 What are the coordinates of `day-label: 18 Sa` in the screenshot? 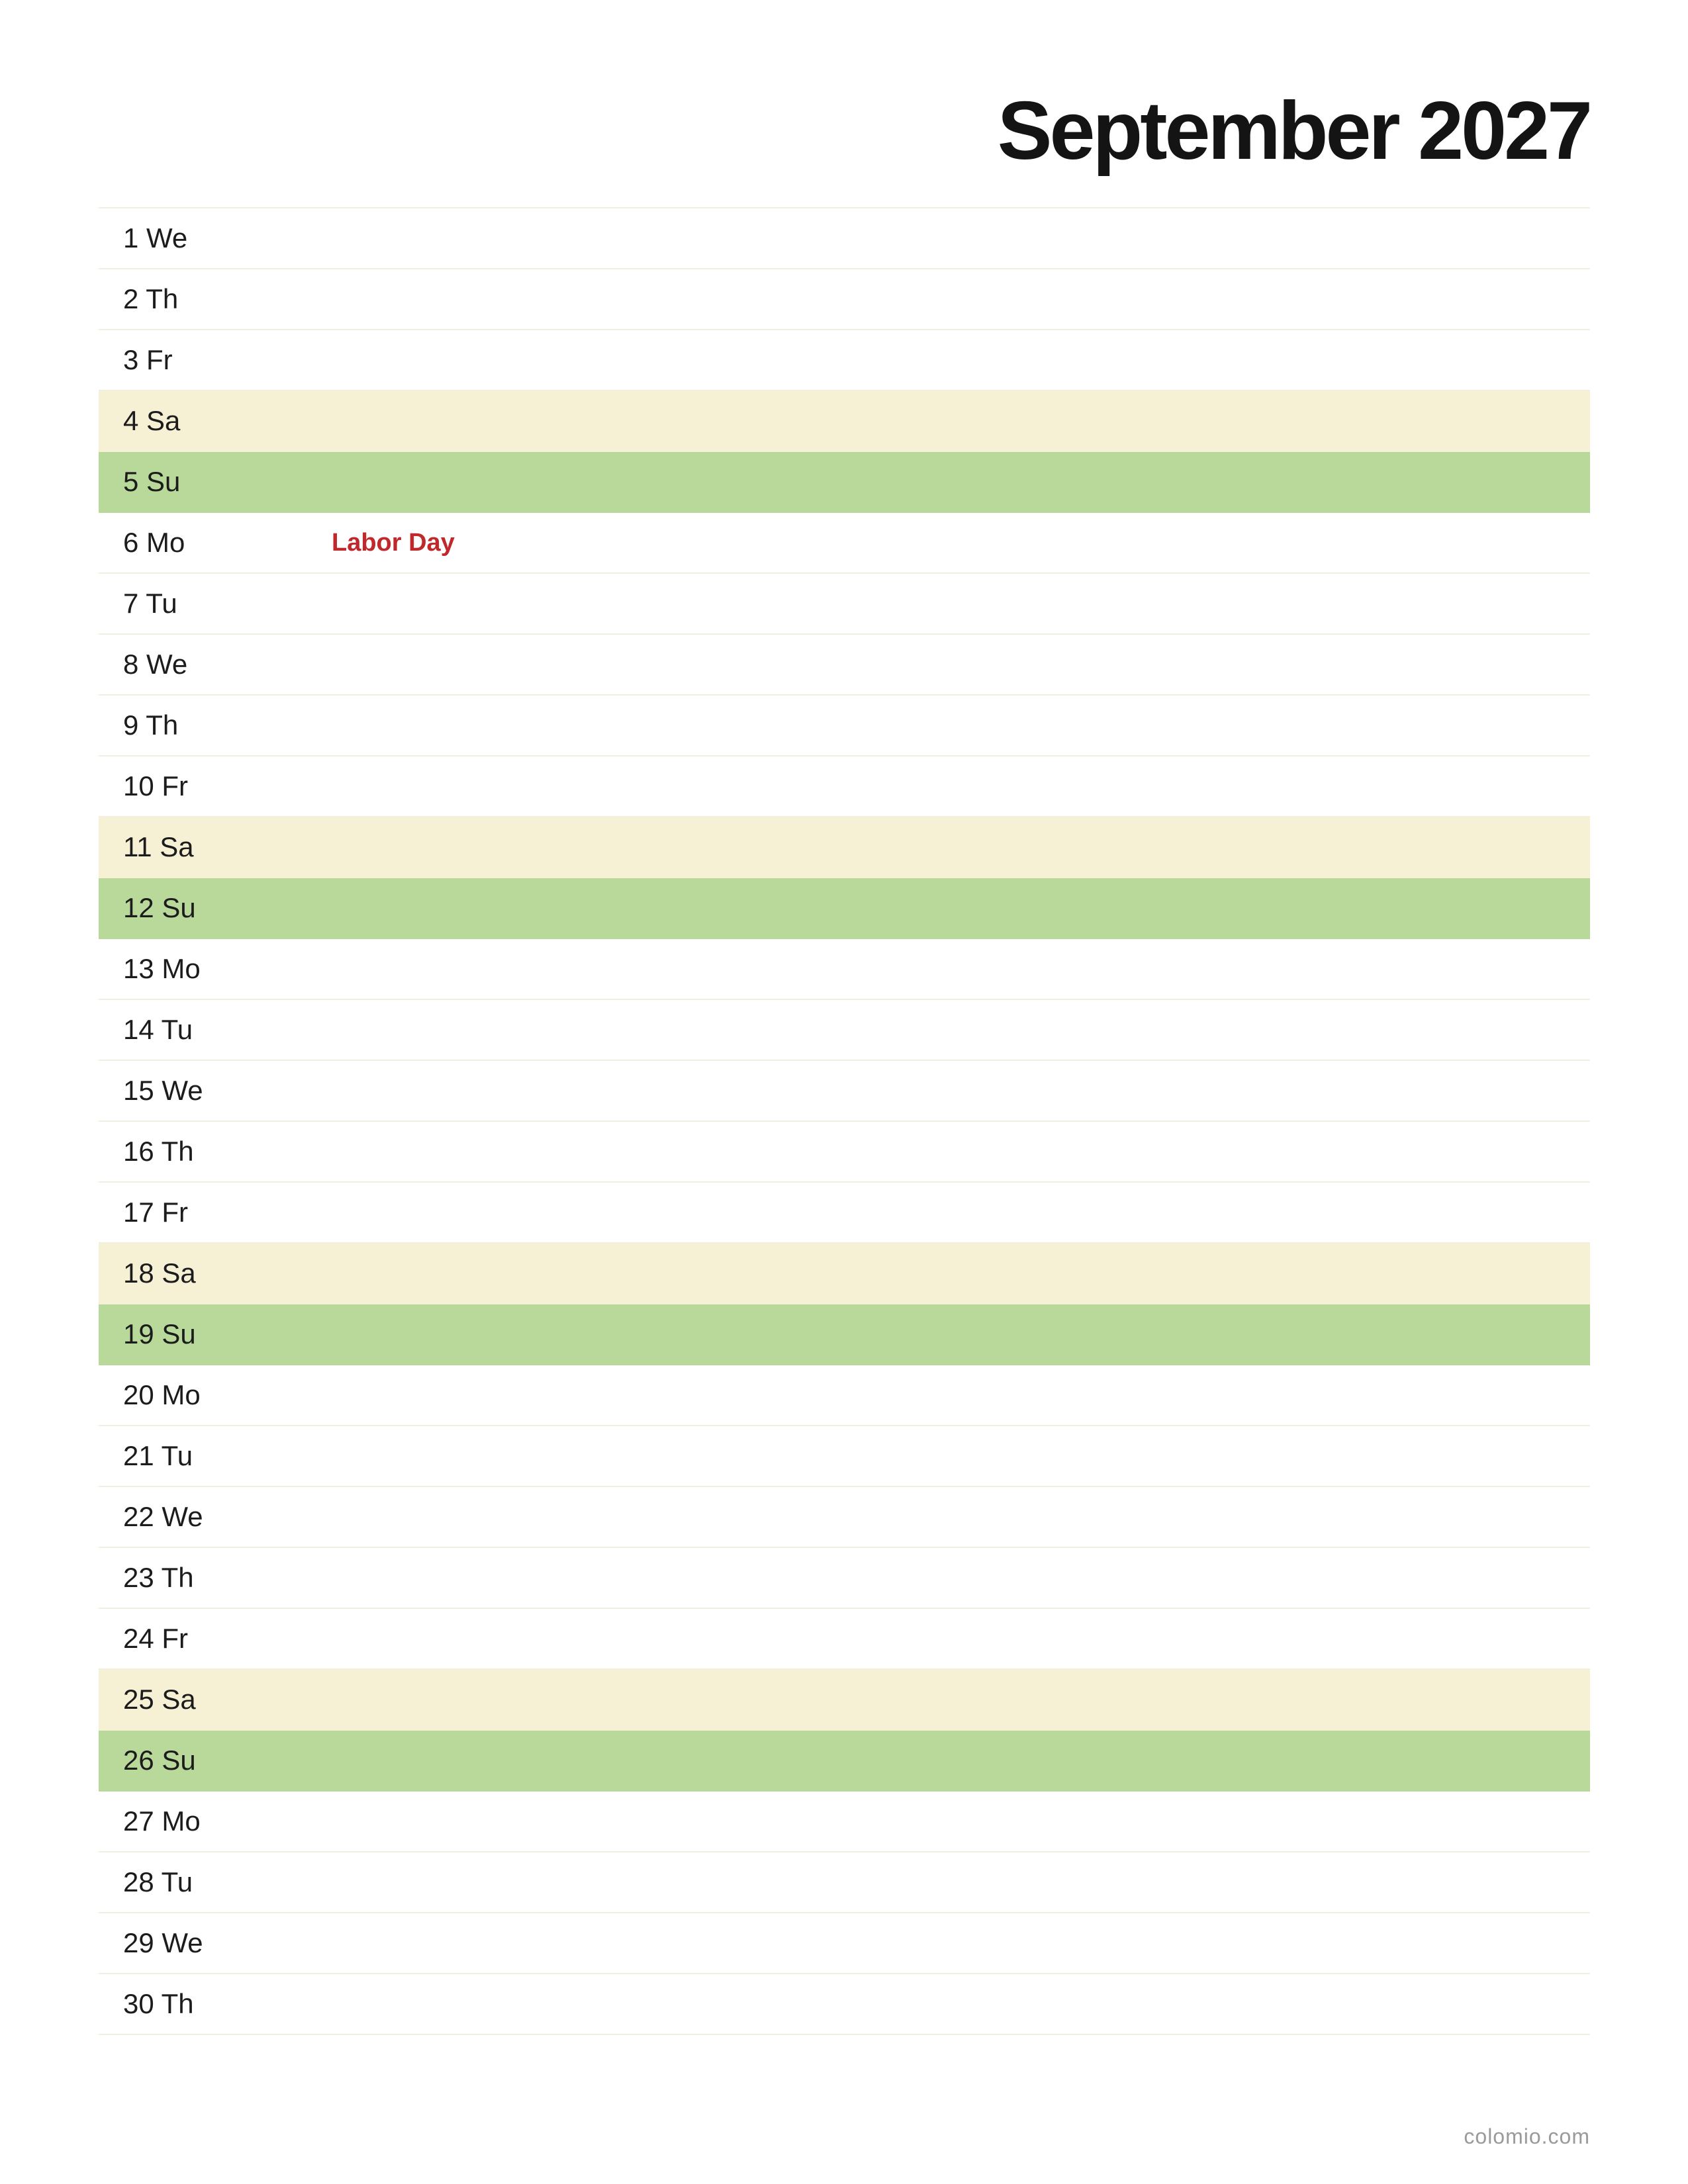 It's located at (159, 1273).